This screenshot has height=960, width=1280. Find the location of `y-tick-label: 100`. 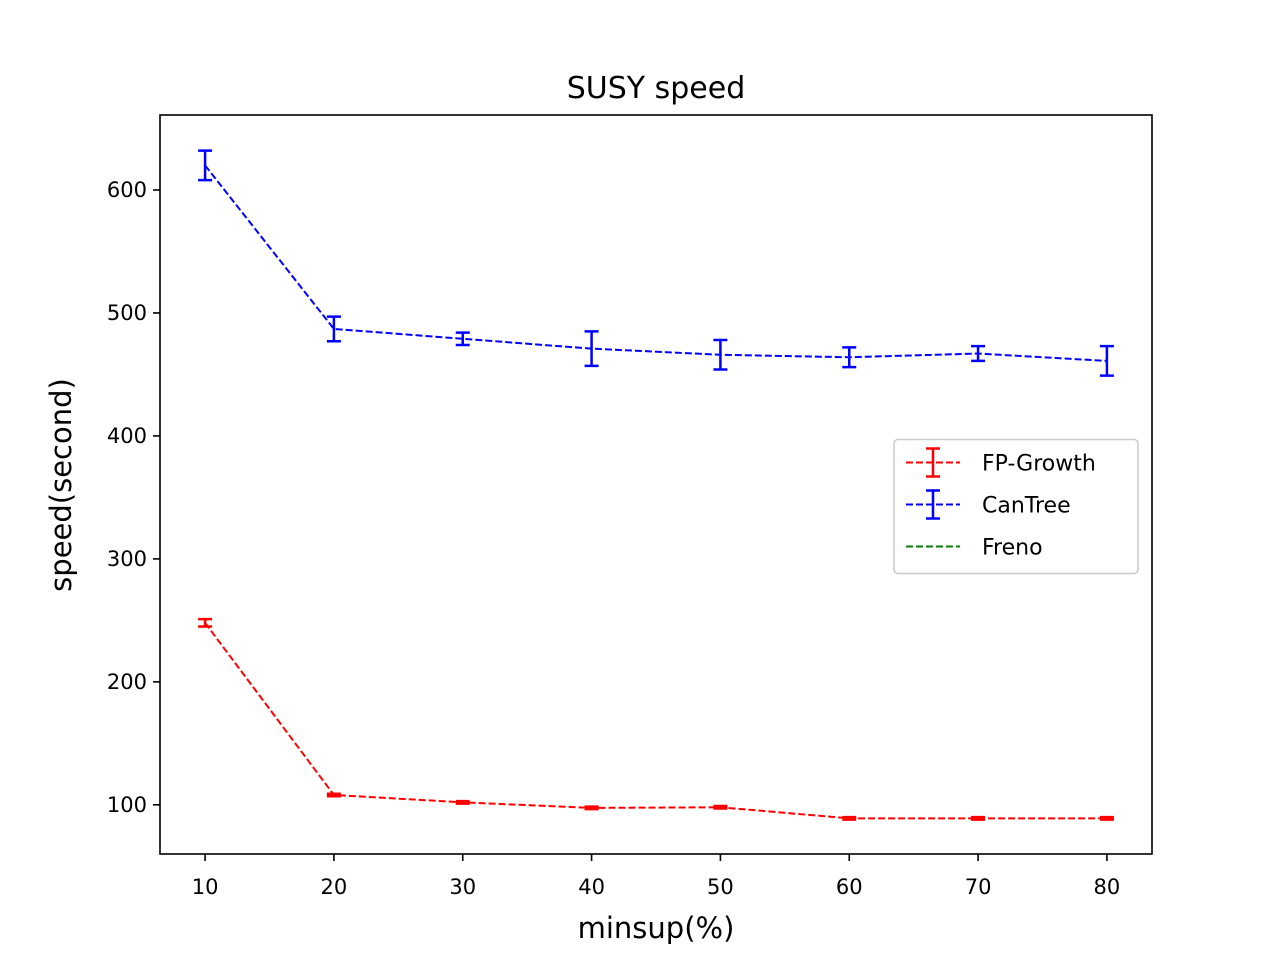

y-tick-label: 100 is located at coordinates (127, 805).